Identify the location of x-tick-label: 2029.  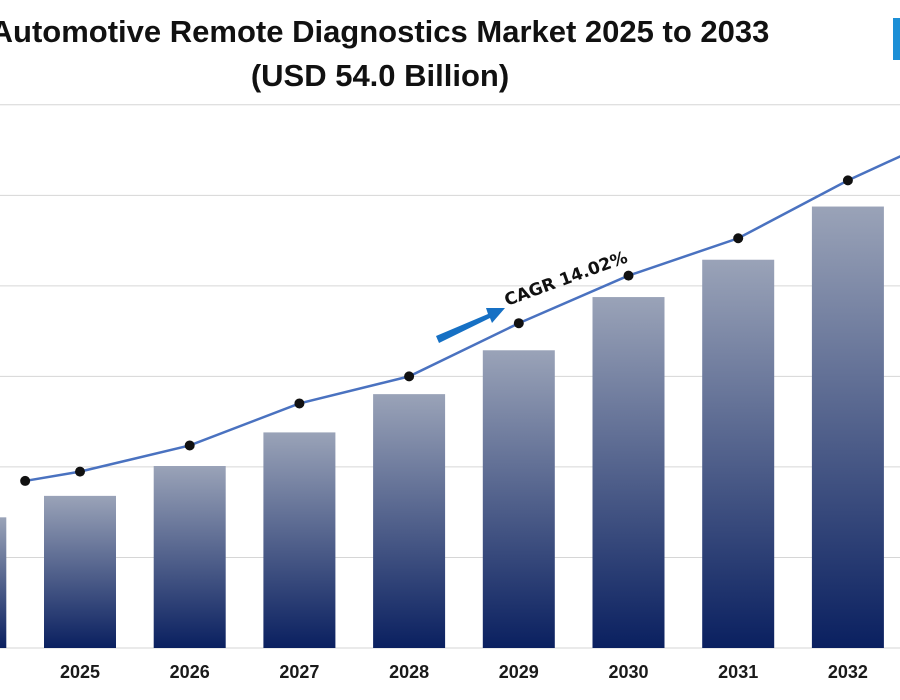
(519, 672).